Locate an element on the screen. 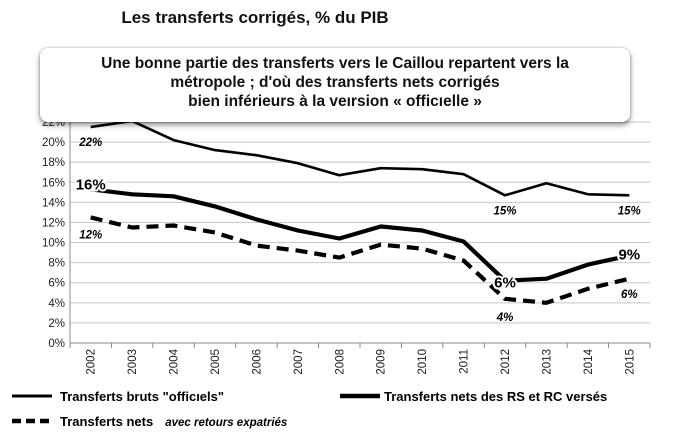  legend-label-3: Transferts nets avec retours expatriés is located at coordinates (173, 421).